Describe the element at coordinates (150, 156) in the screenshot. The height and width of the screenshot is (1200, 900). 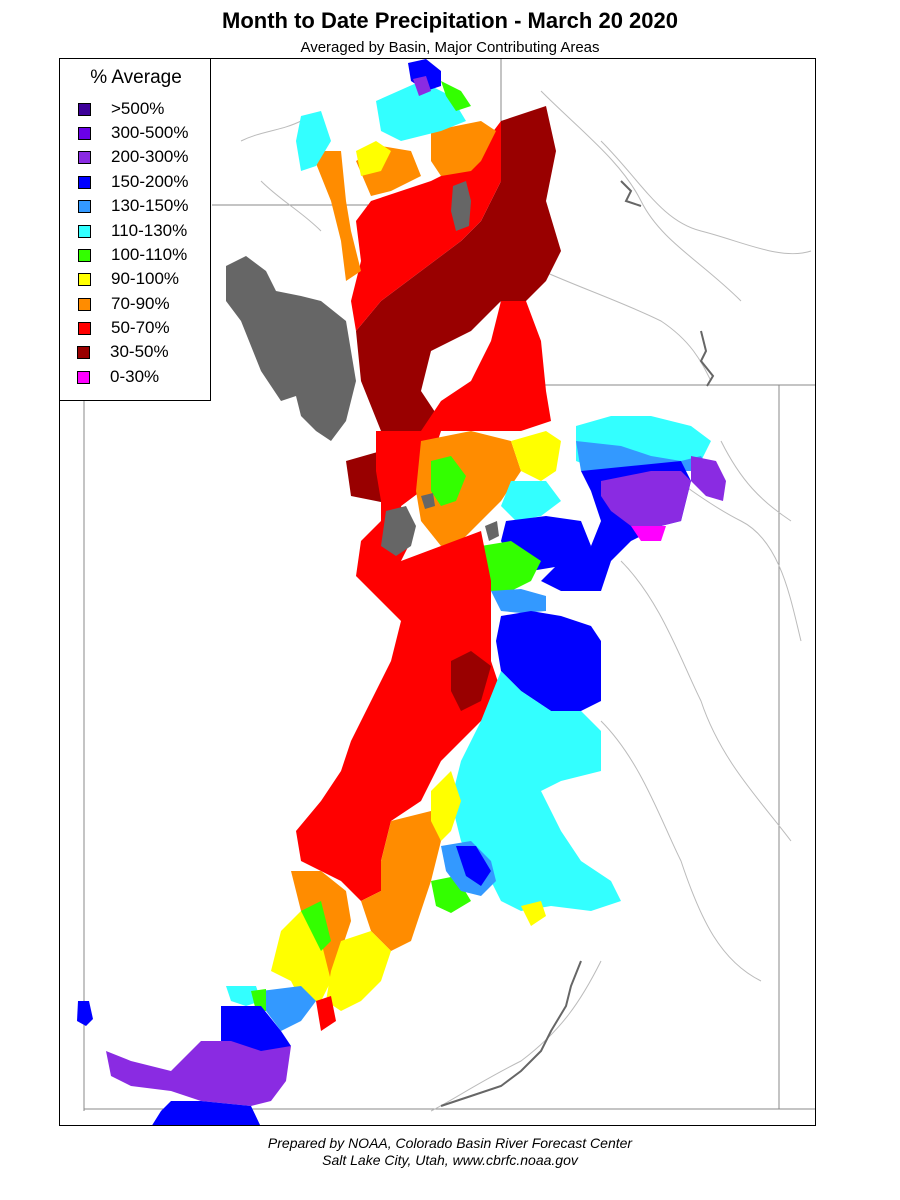
I see `legend-label: 200-300%` at that location.